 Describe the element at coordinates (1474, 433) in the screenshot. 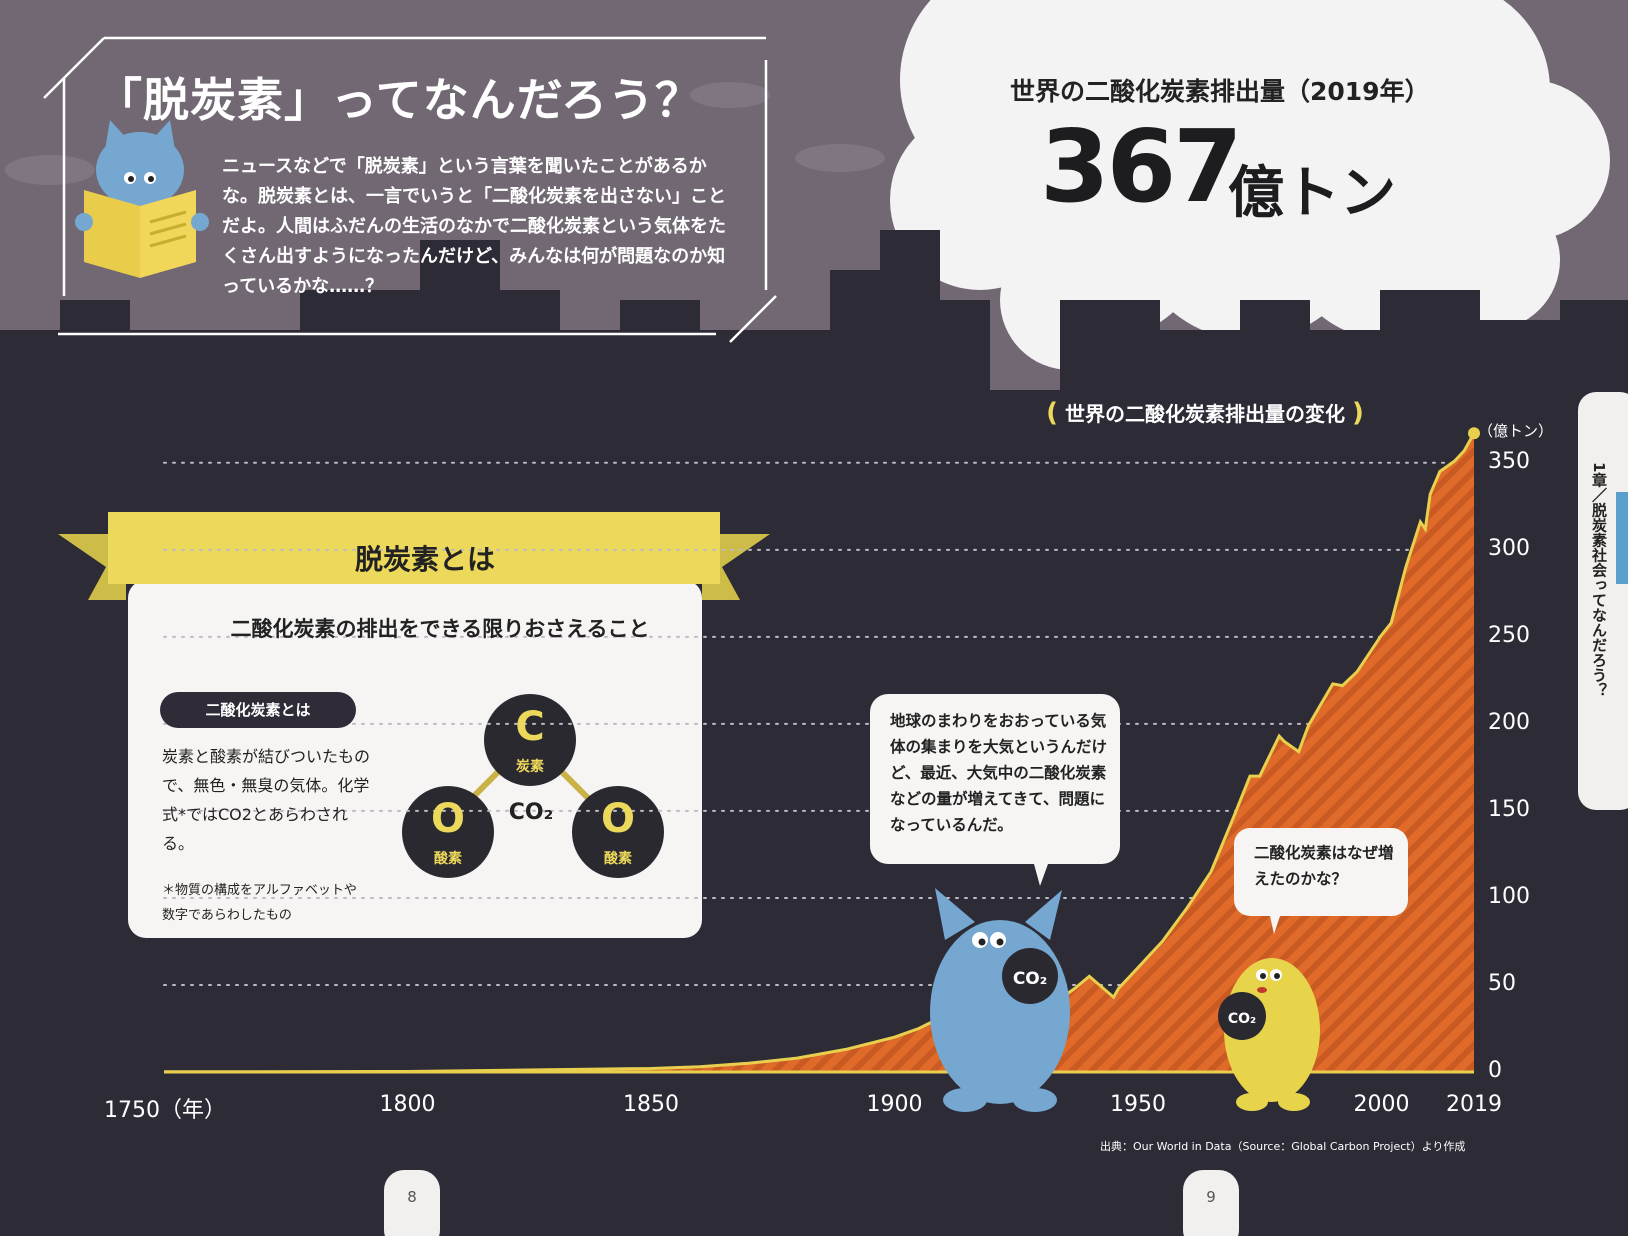

I see `endpoint-2019` at that location.